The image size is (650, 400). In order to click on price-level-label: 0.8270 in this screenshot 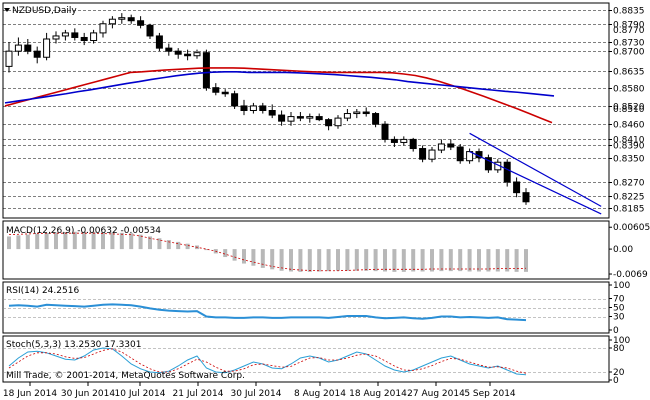, I will do `click(629, 184)`.